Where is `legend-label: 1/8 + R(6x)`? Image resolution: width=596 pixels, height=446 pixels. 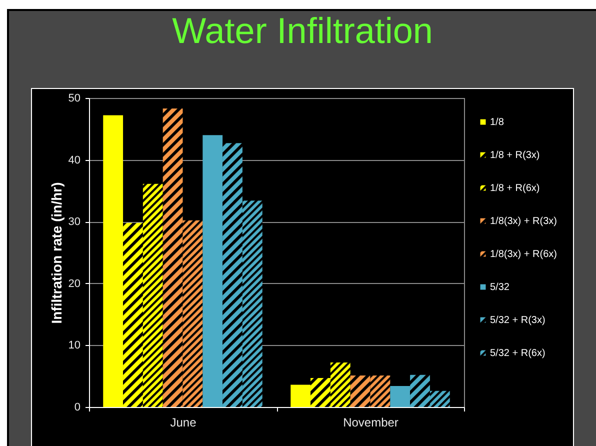
legend-label: 1/8 + R(6x) is located at coordinates (515, 188).